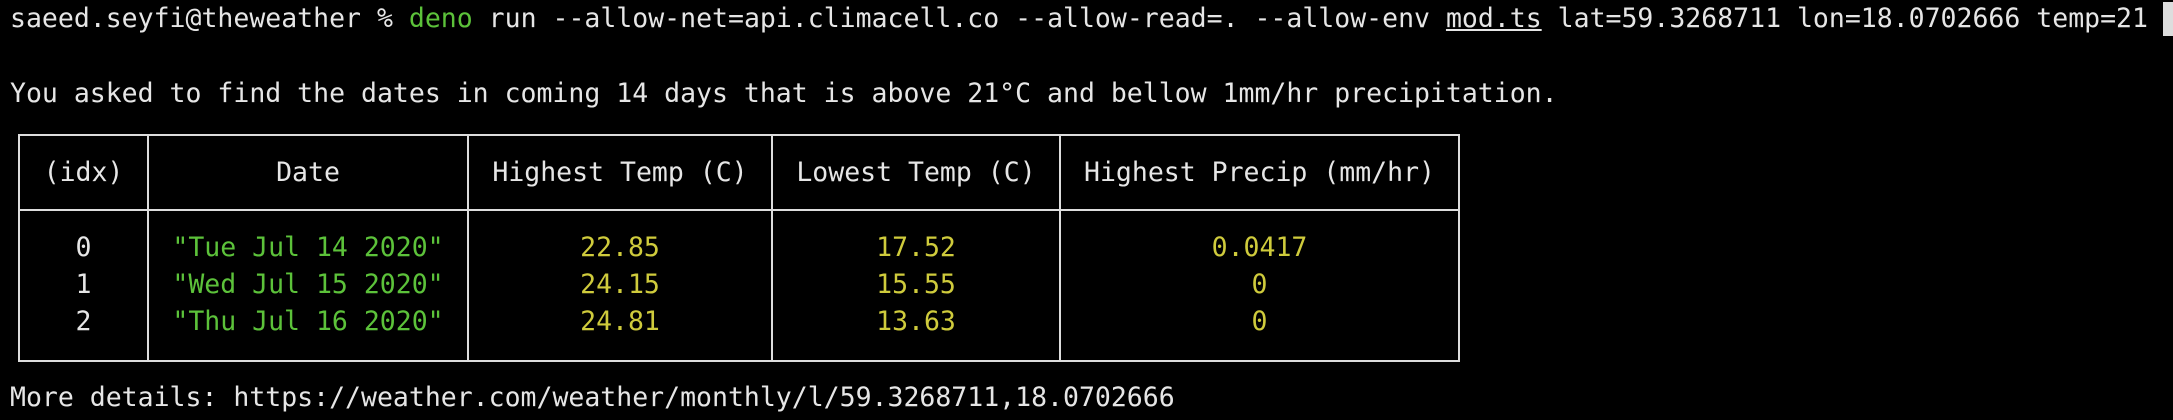 This screenshot has width=2173, height=420. I want to click on table-cell: 15.55, so click(916, 284).